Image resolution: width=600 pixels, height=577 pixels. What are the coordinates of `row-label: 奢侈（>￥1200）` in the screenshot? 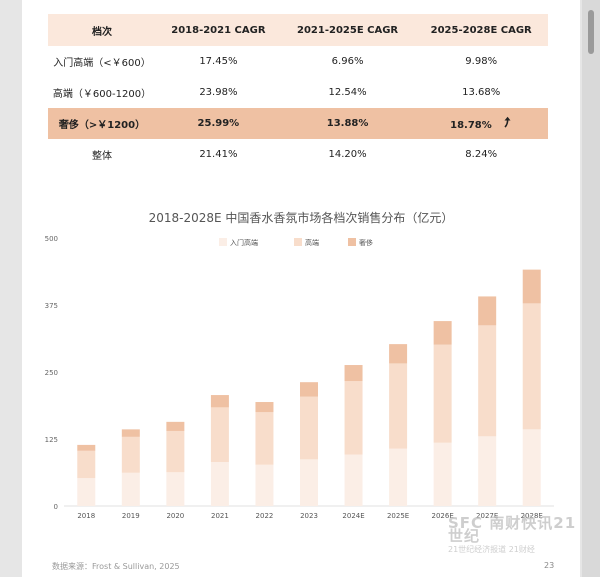 It's located at (102, 123).